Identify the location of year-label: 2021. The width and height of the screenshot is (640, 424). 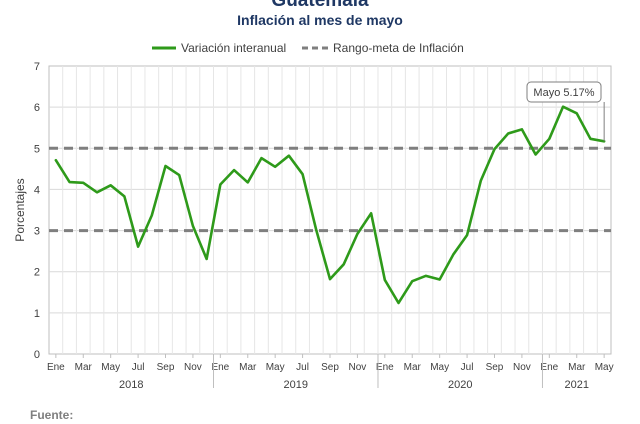
(576, 385).